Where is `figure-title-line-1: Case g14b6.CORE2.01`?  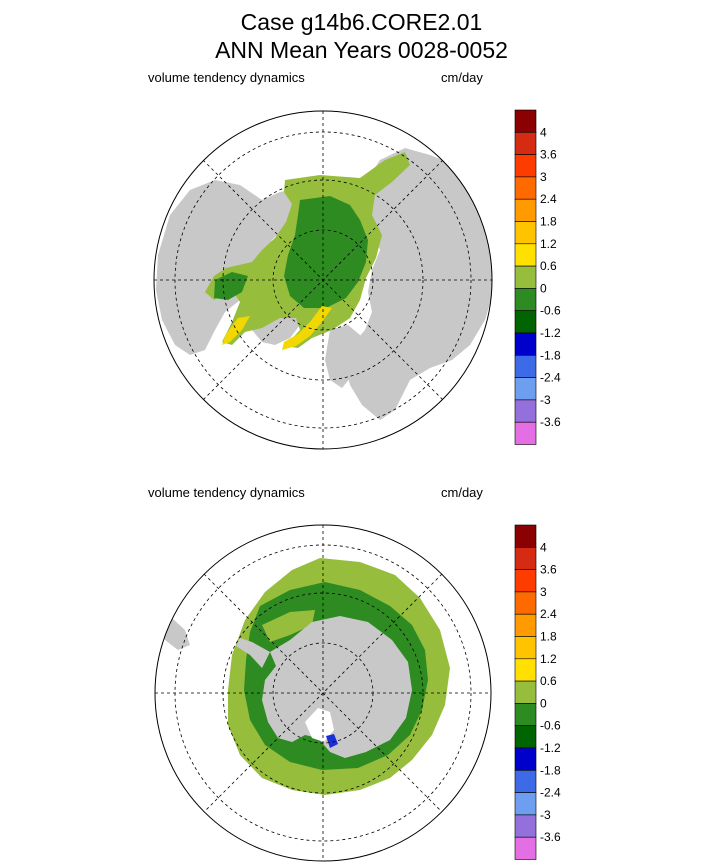
figure-title-line-1: Case g14b6.CORE2.01 is located at coordinates (361, 22).